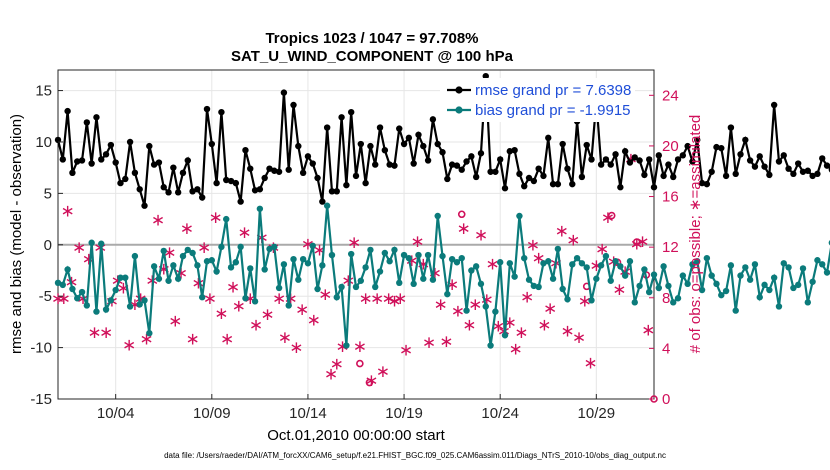 The image size is (830, 470). I want to click on x-tick-label: 10/19, so click(404, 413).